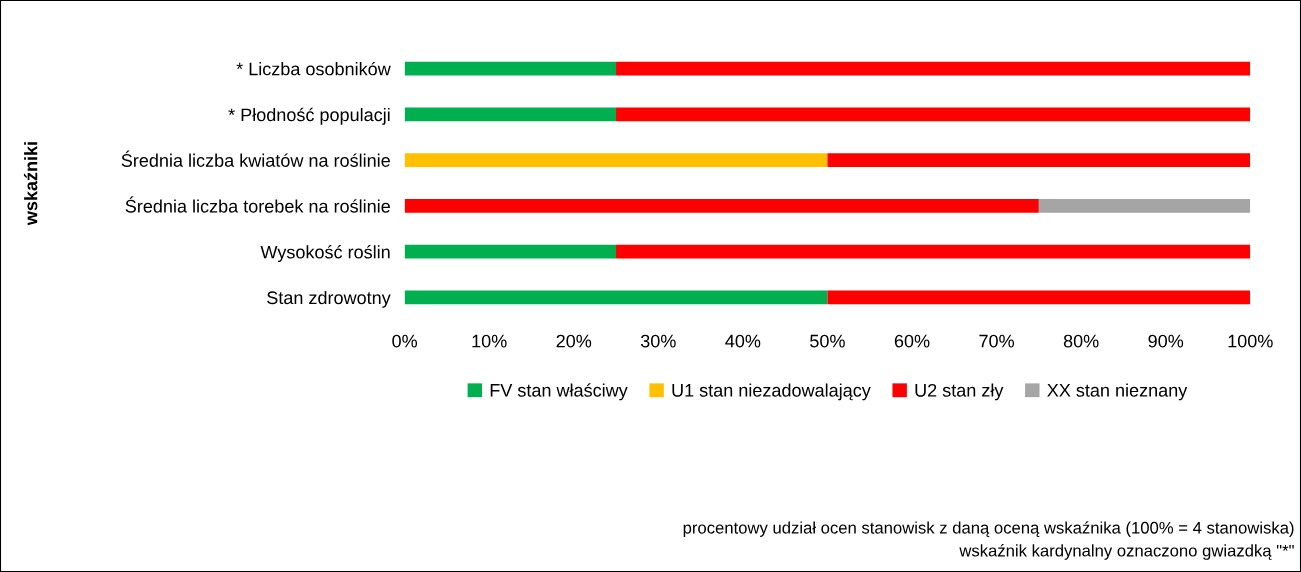 The height and width of the screenshot is (572, 1301). I want to click on x-tick-label: 40%, so click(743, 341).